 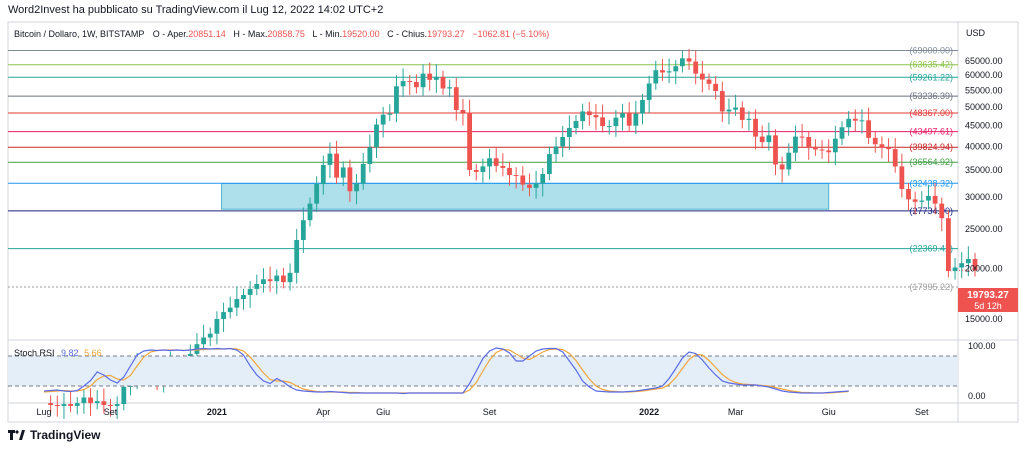 What do you see at coordinates (16, 434) in the screenshot?
I see `tradingview-icon` at bounding box center [16, 434].